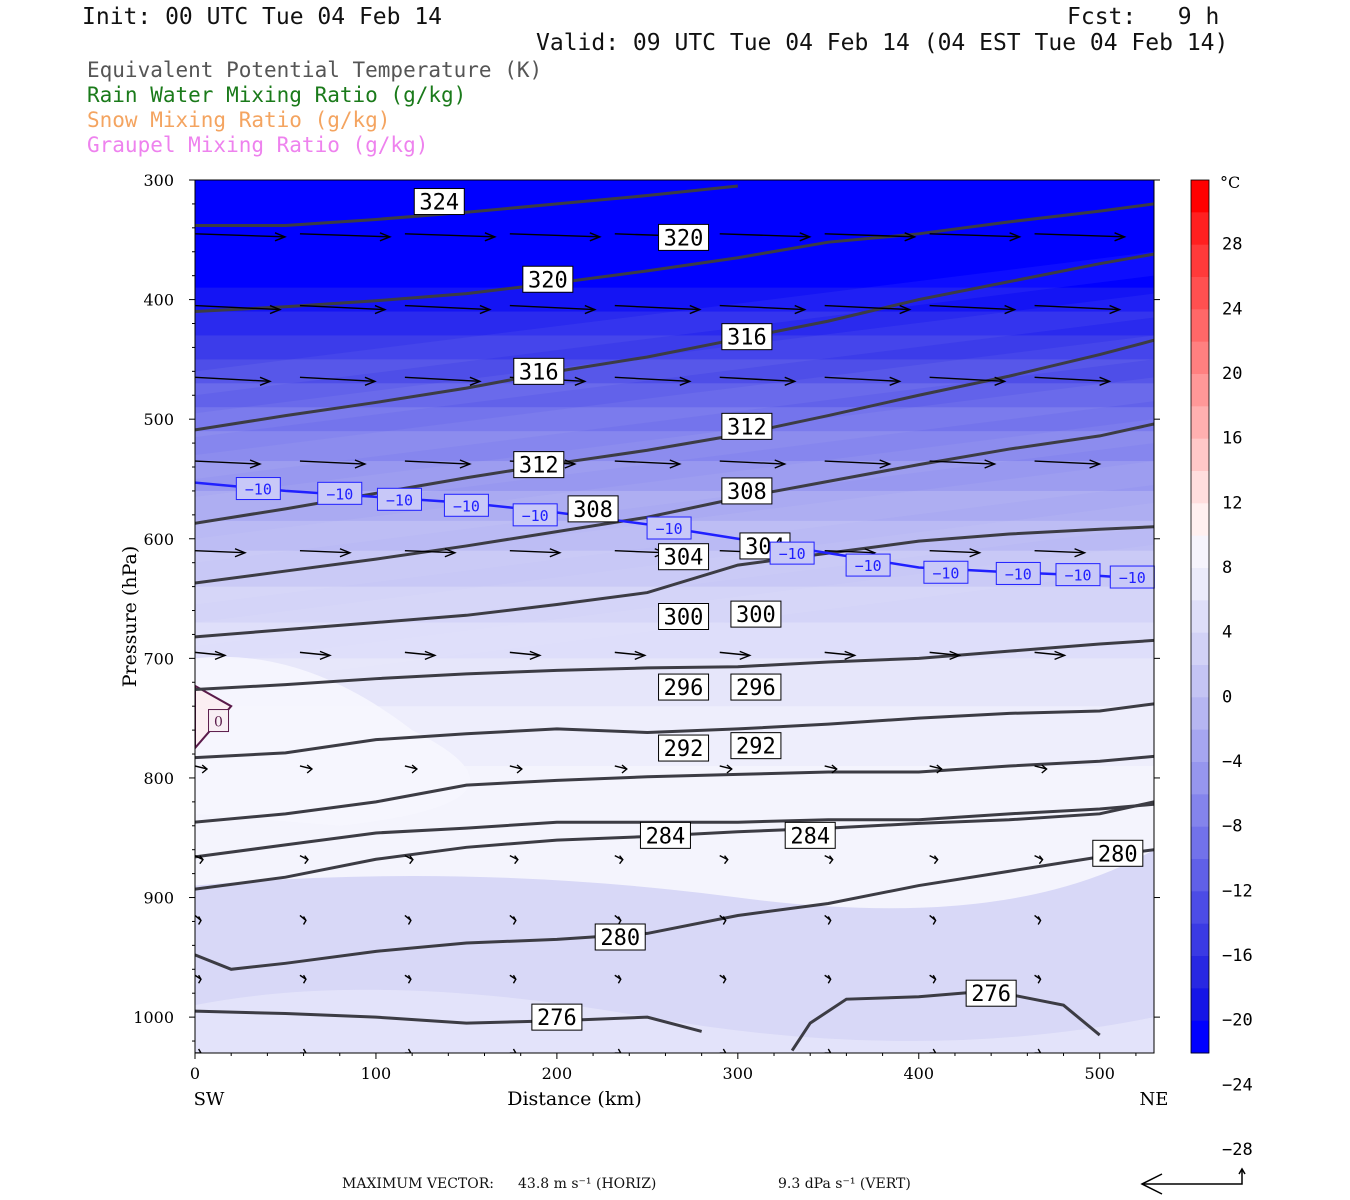 The height and width of the screenshot is (1200, 1350). Describe the element at coordinates (1232, 245) in the screenshot. I see `colorbar-tick-label: 28` at that location.